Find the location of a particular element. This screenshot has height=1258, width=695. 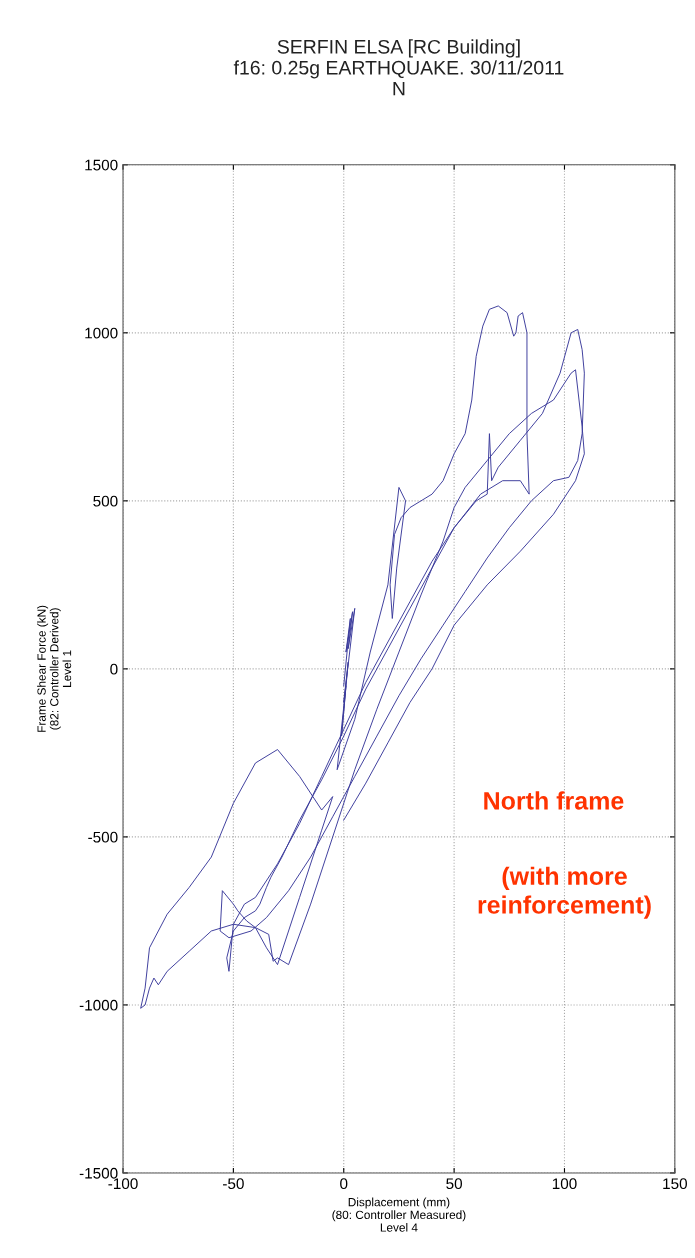

y-tick-label: 1500 is located at coordinates (101, 165).